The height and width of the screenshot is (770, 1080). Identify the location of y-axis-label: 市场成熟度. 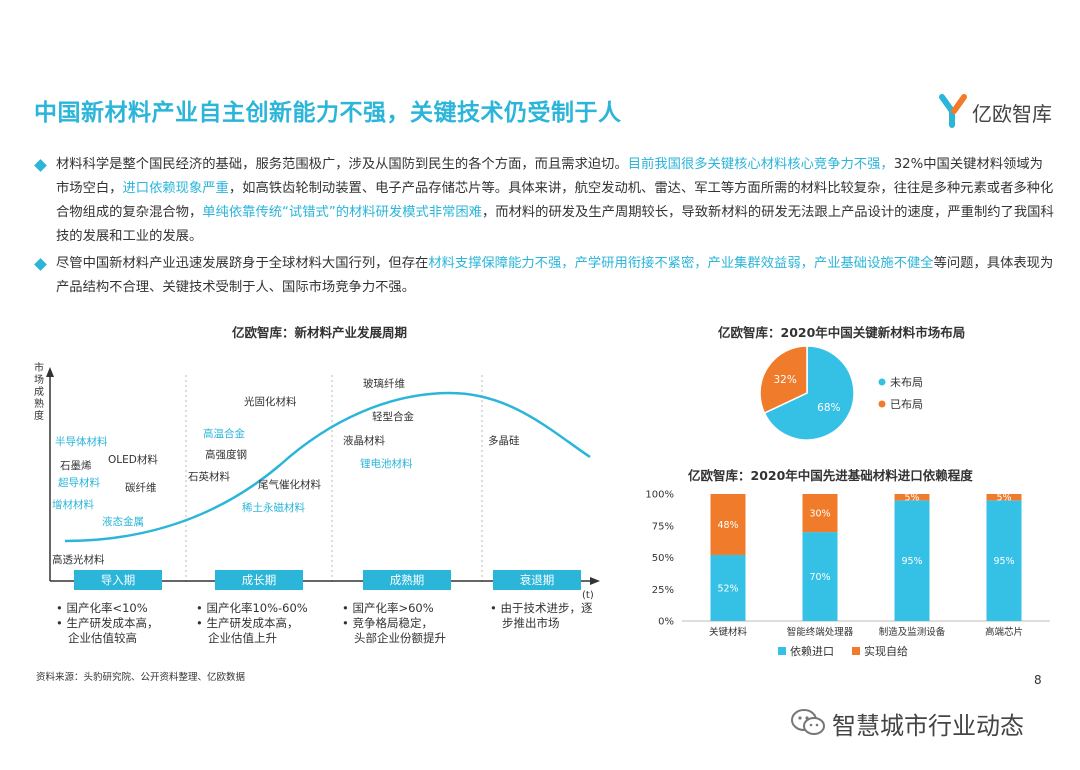
(39, 391).